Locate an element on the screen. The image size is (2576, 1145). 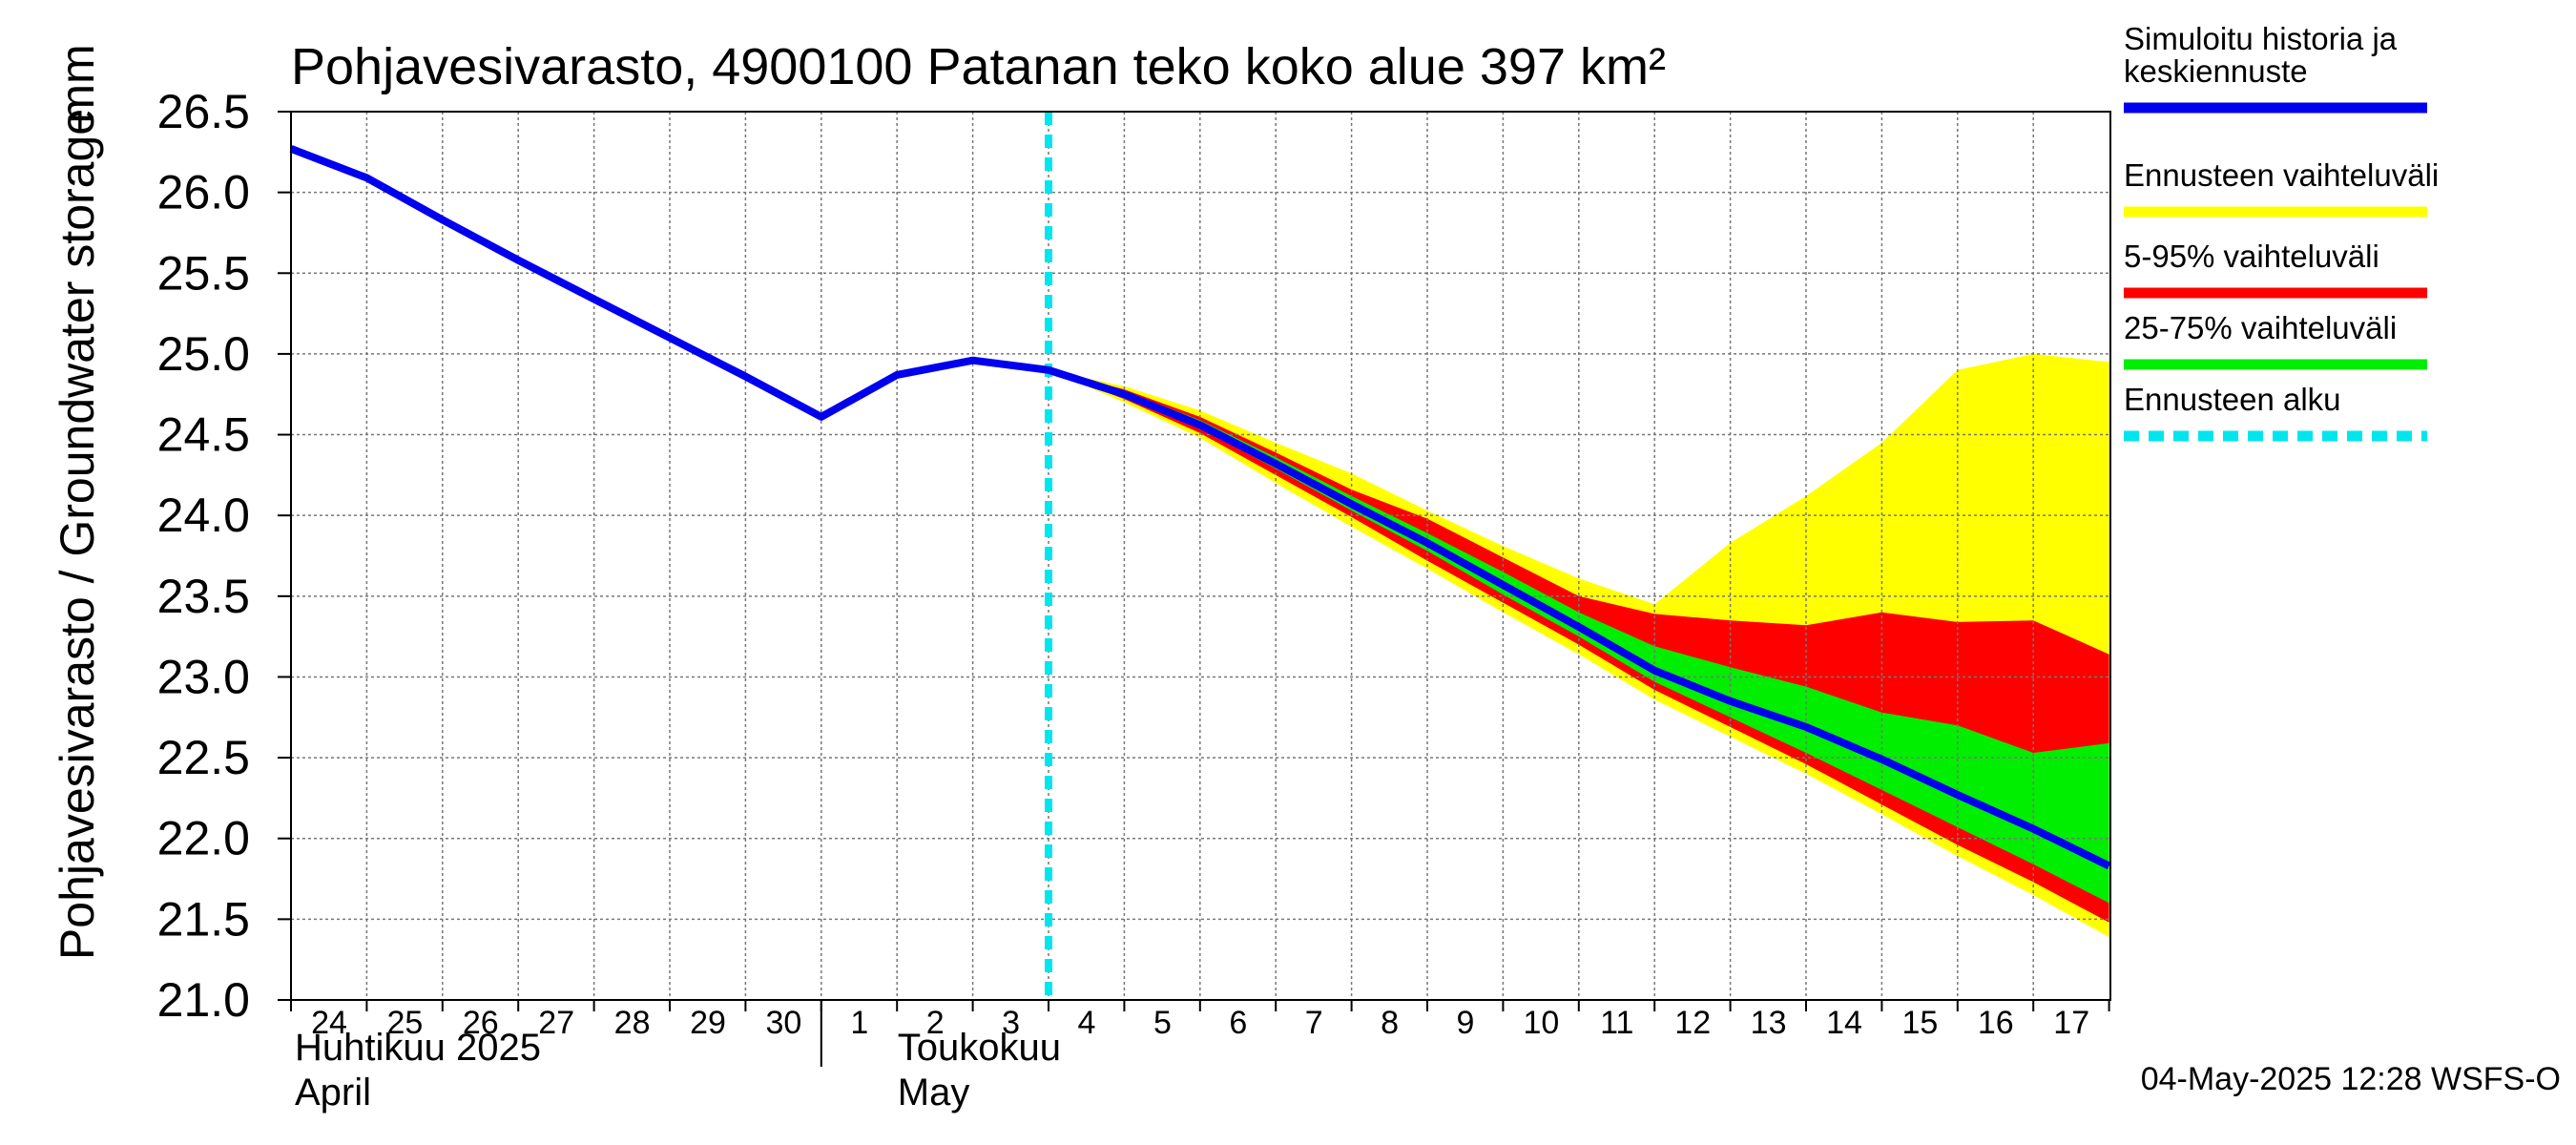
legend-label-3: 5-95% vaihteluväli is located at coordinates (2251, 256).